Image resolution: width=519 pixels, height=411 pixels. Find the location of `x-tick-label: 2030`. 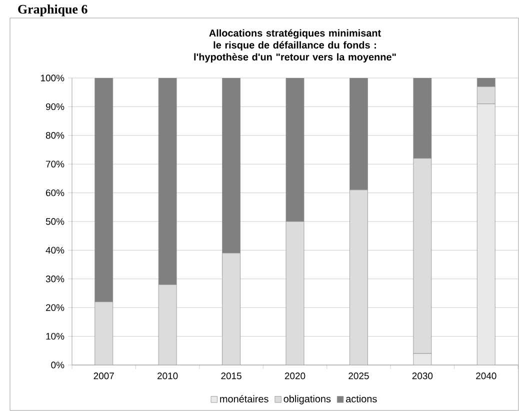

x-tick-label: 2030 is located at coordinates (422, 376).